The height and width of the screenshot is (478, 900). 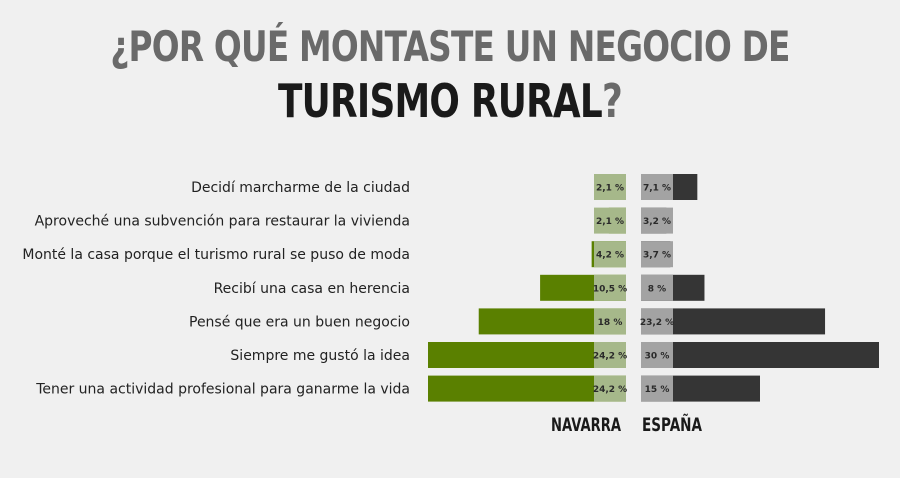 I want to click on chart-title-question-mark: ?, so click(x=612, y=101).